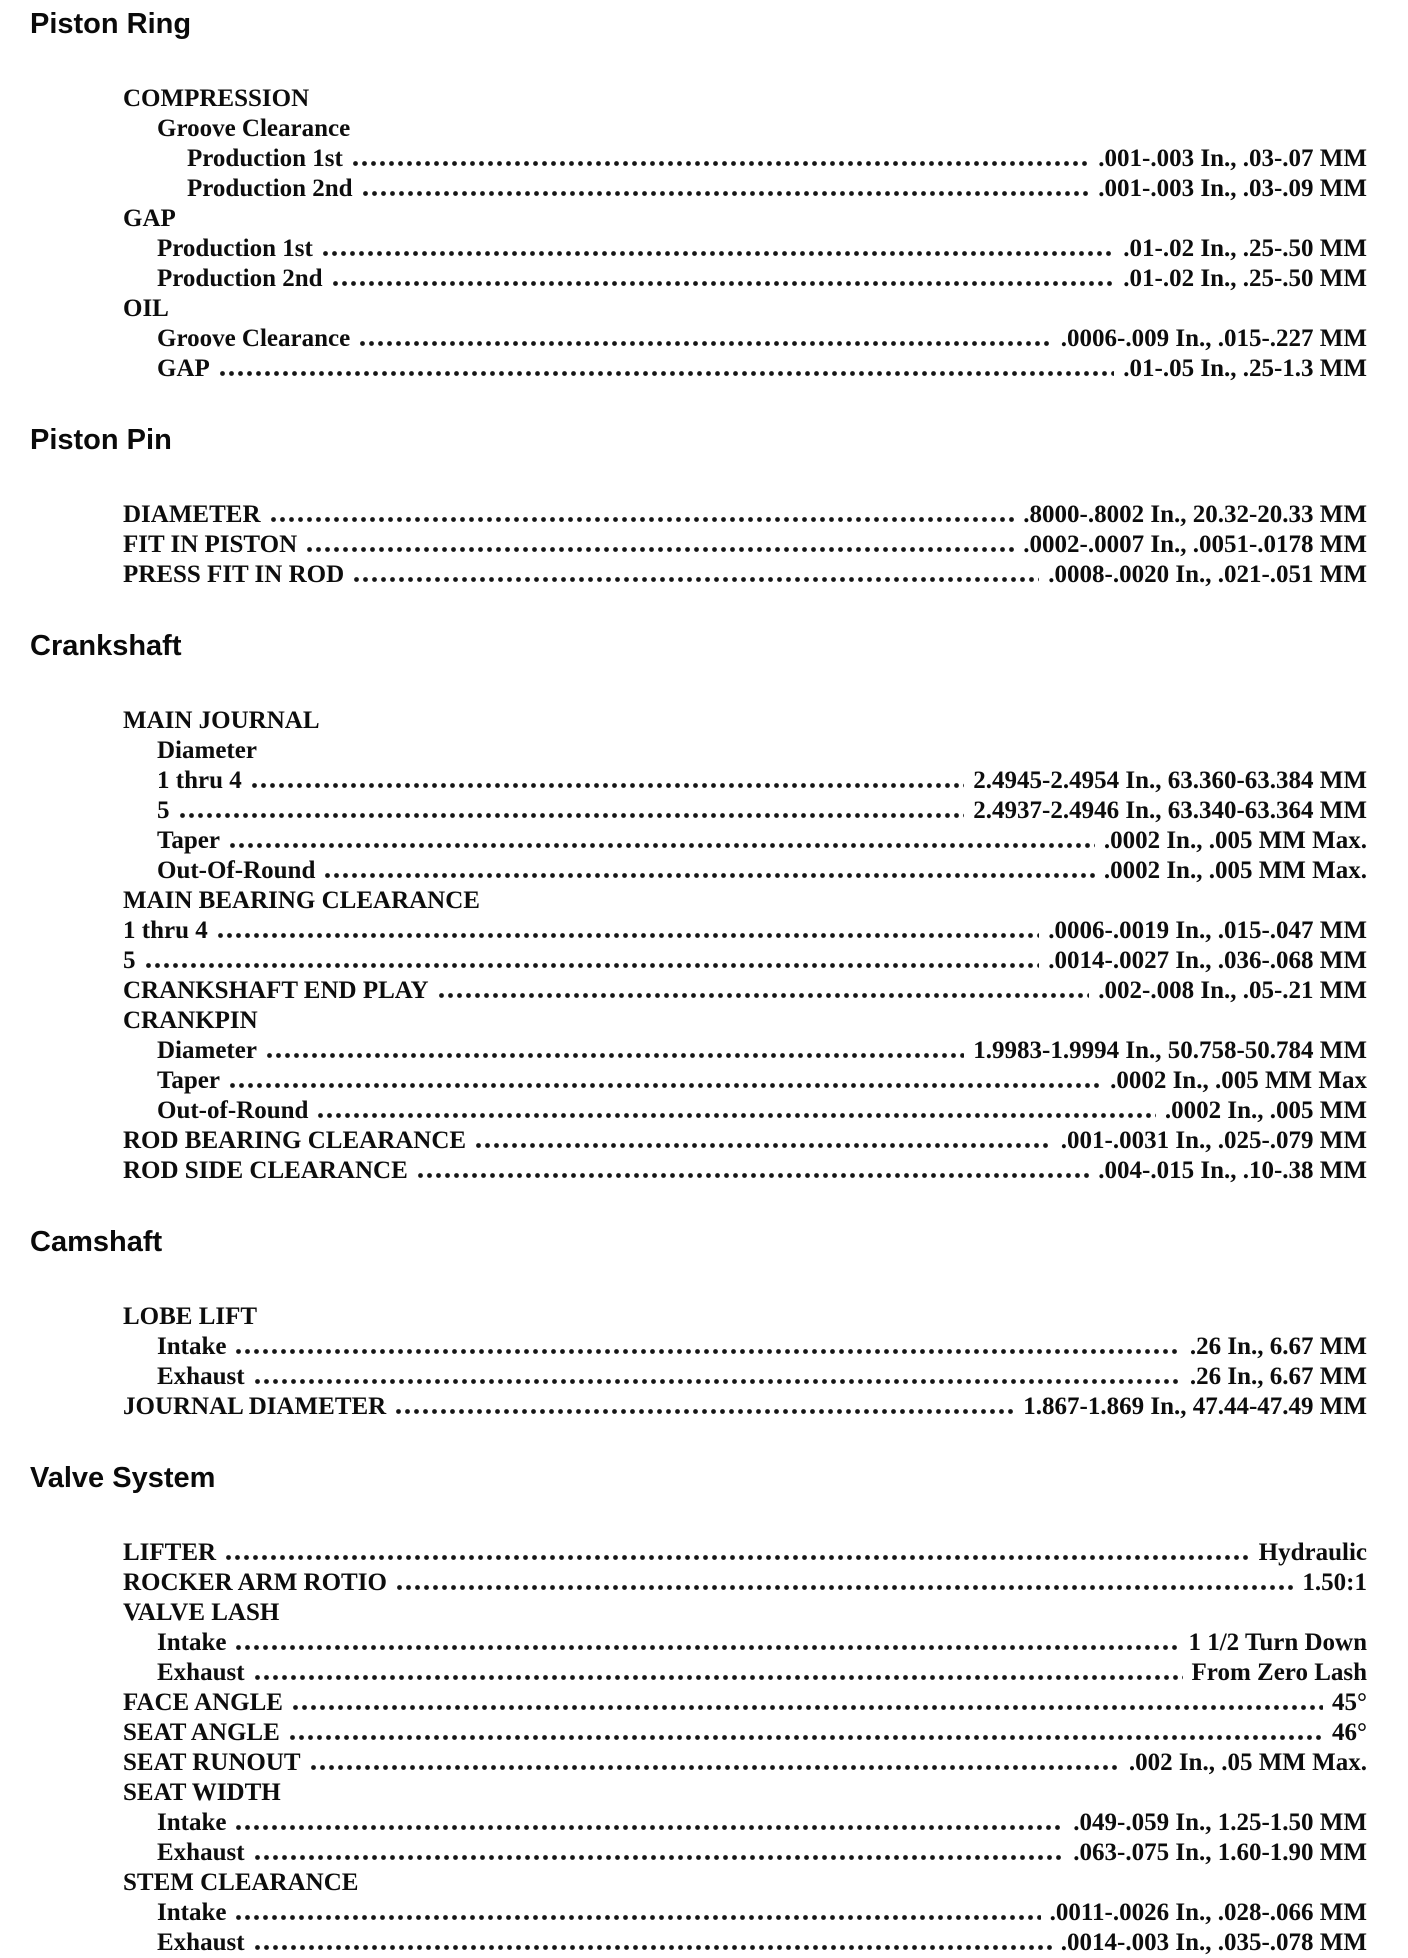 The height and width of the screenshot is (1958, 1408). Describe the element at coordinates (704, 901) in the screenshot. I see `spec-row: MAIN BEARING CLEARANCE` at that location.